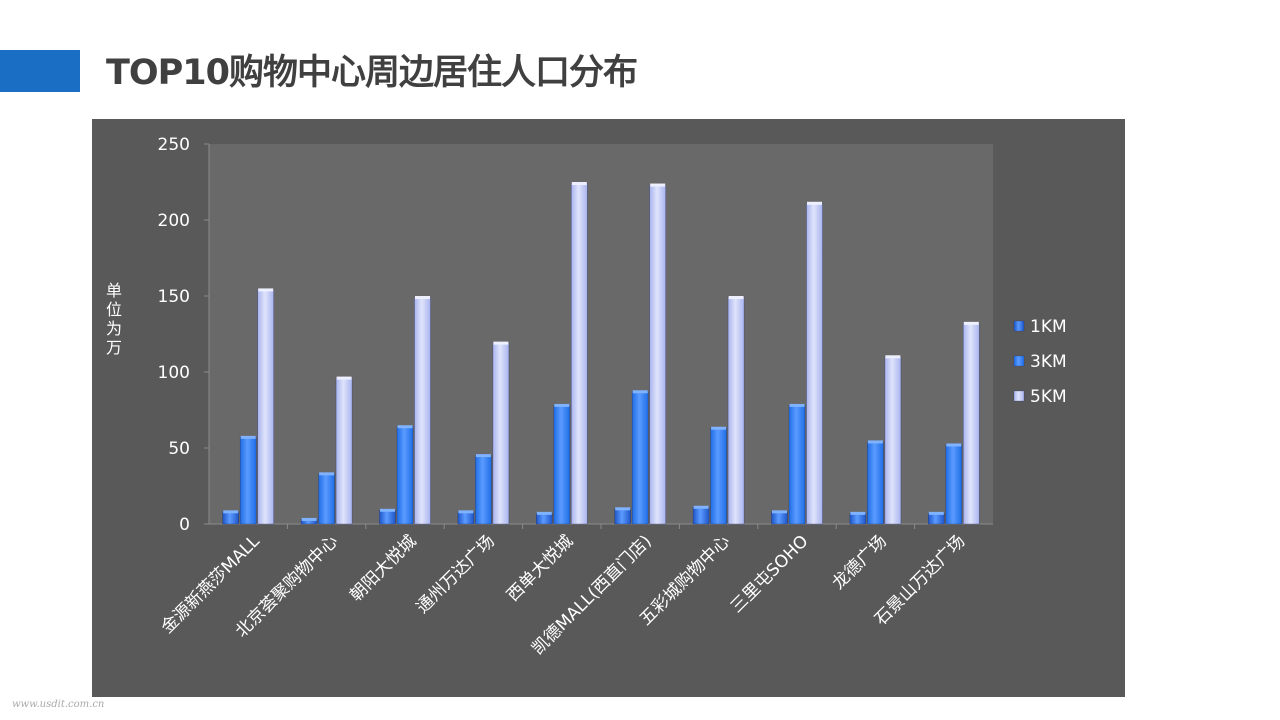 The width and height of the screenshot is (1280, 720). I want to click on legend-swatch-3km, so click(1019, 361).